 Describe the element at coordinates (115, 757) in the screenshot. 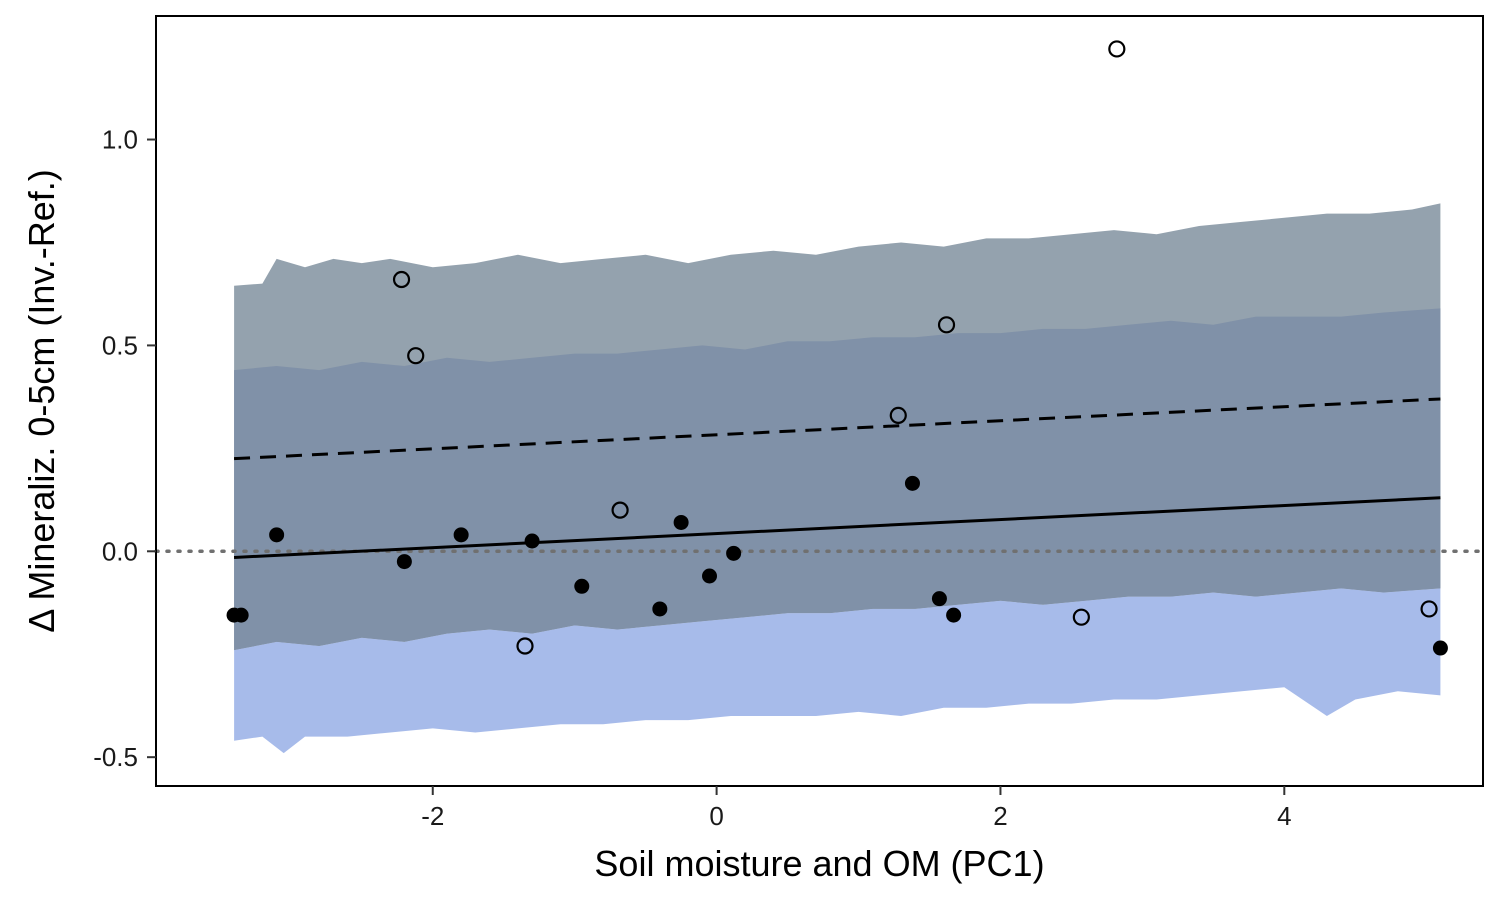

I see `y-tick-label: -0.5` at that location.